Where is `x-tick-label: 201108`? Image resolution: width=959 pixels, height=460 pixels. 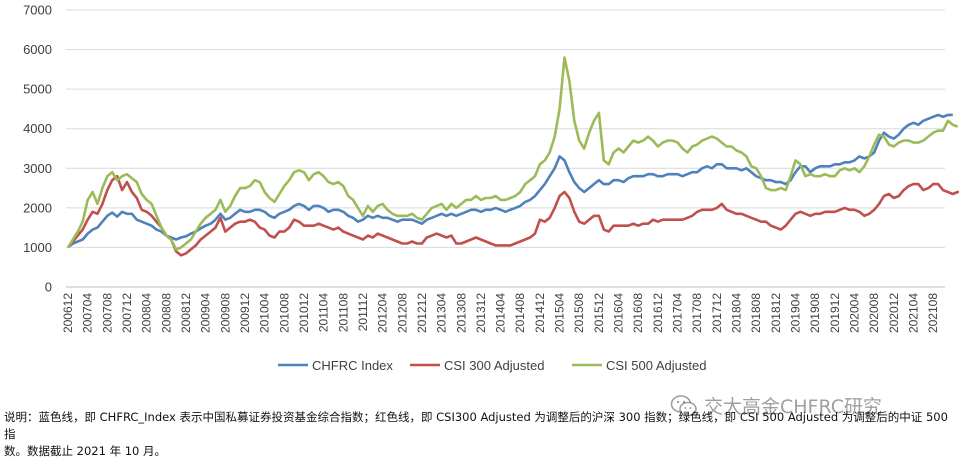 x-tick-label: 201108 is located at coordinates (343, 312).